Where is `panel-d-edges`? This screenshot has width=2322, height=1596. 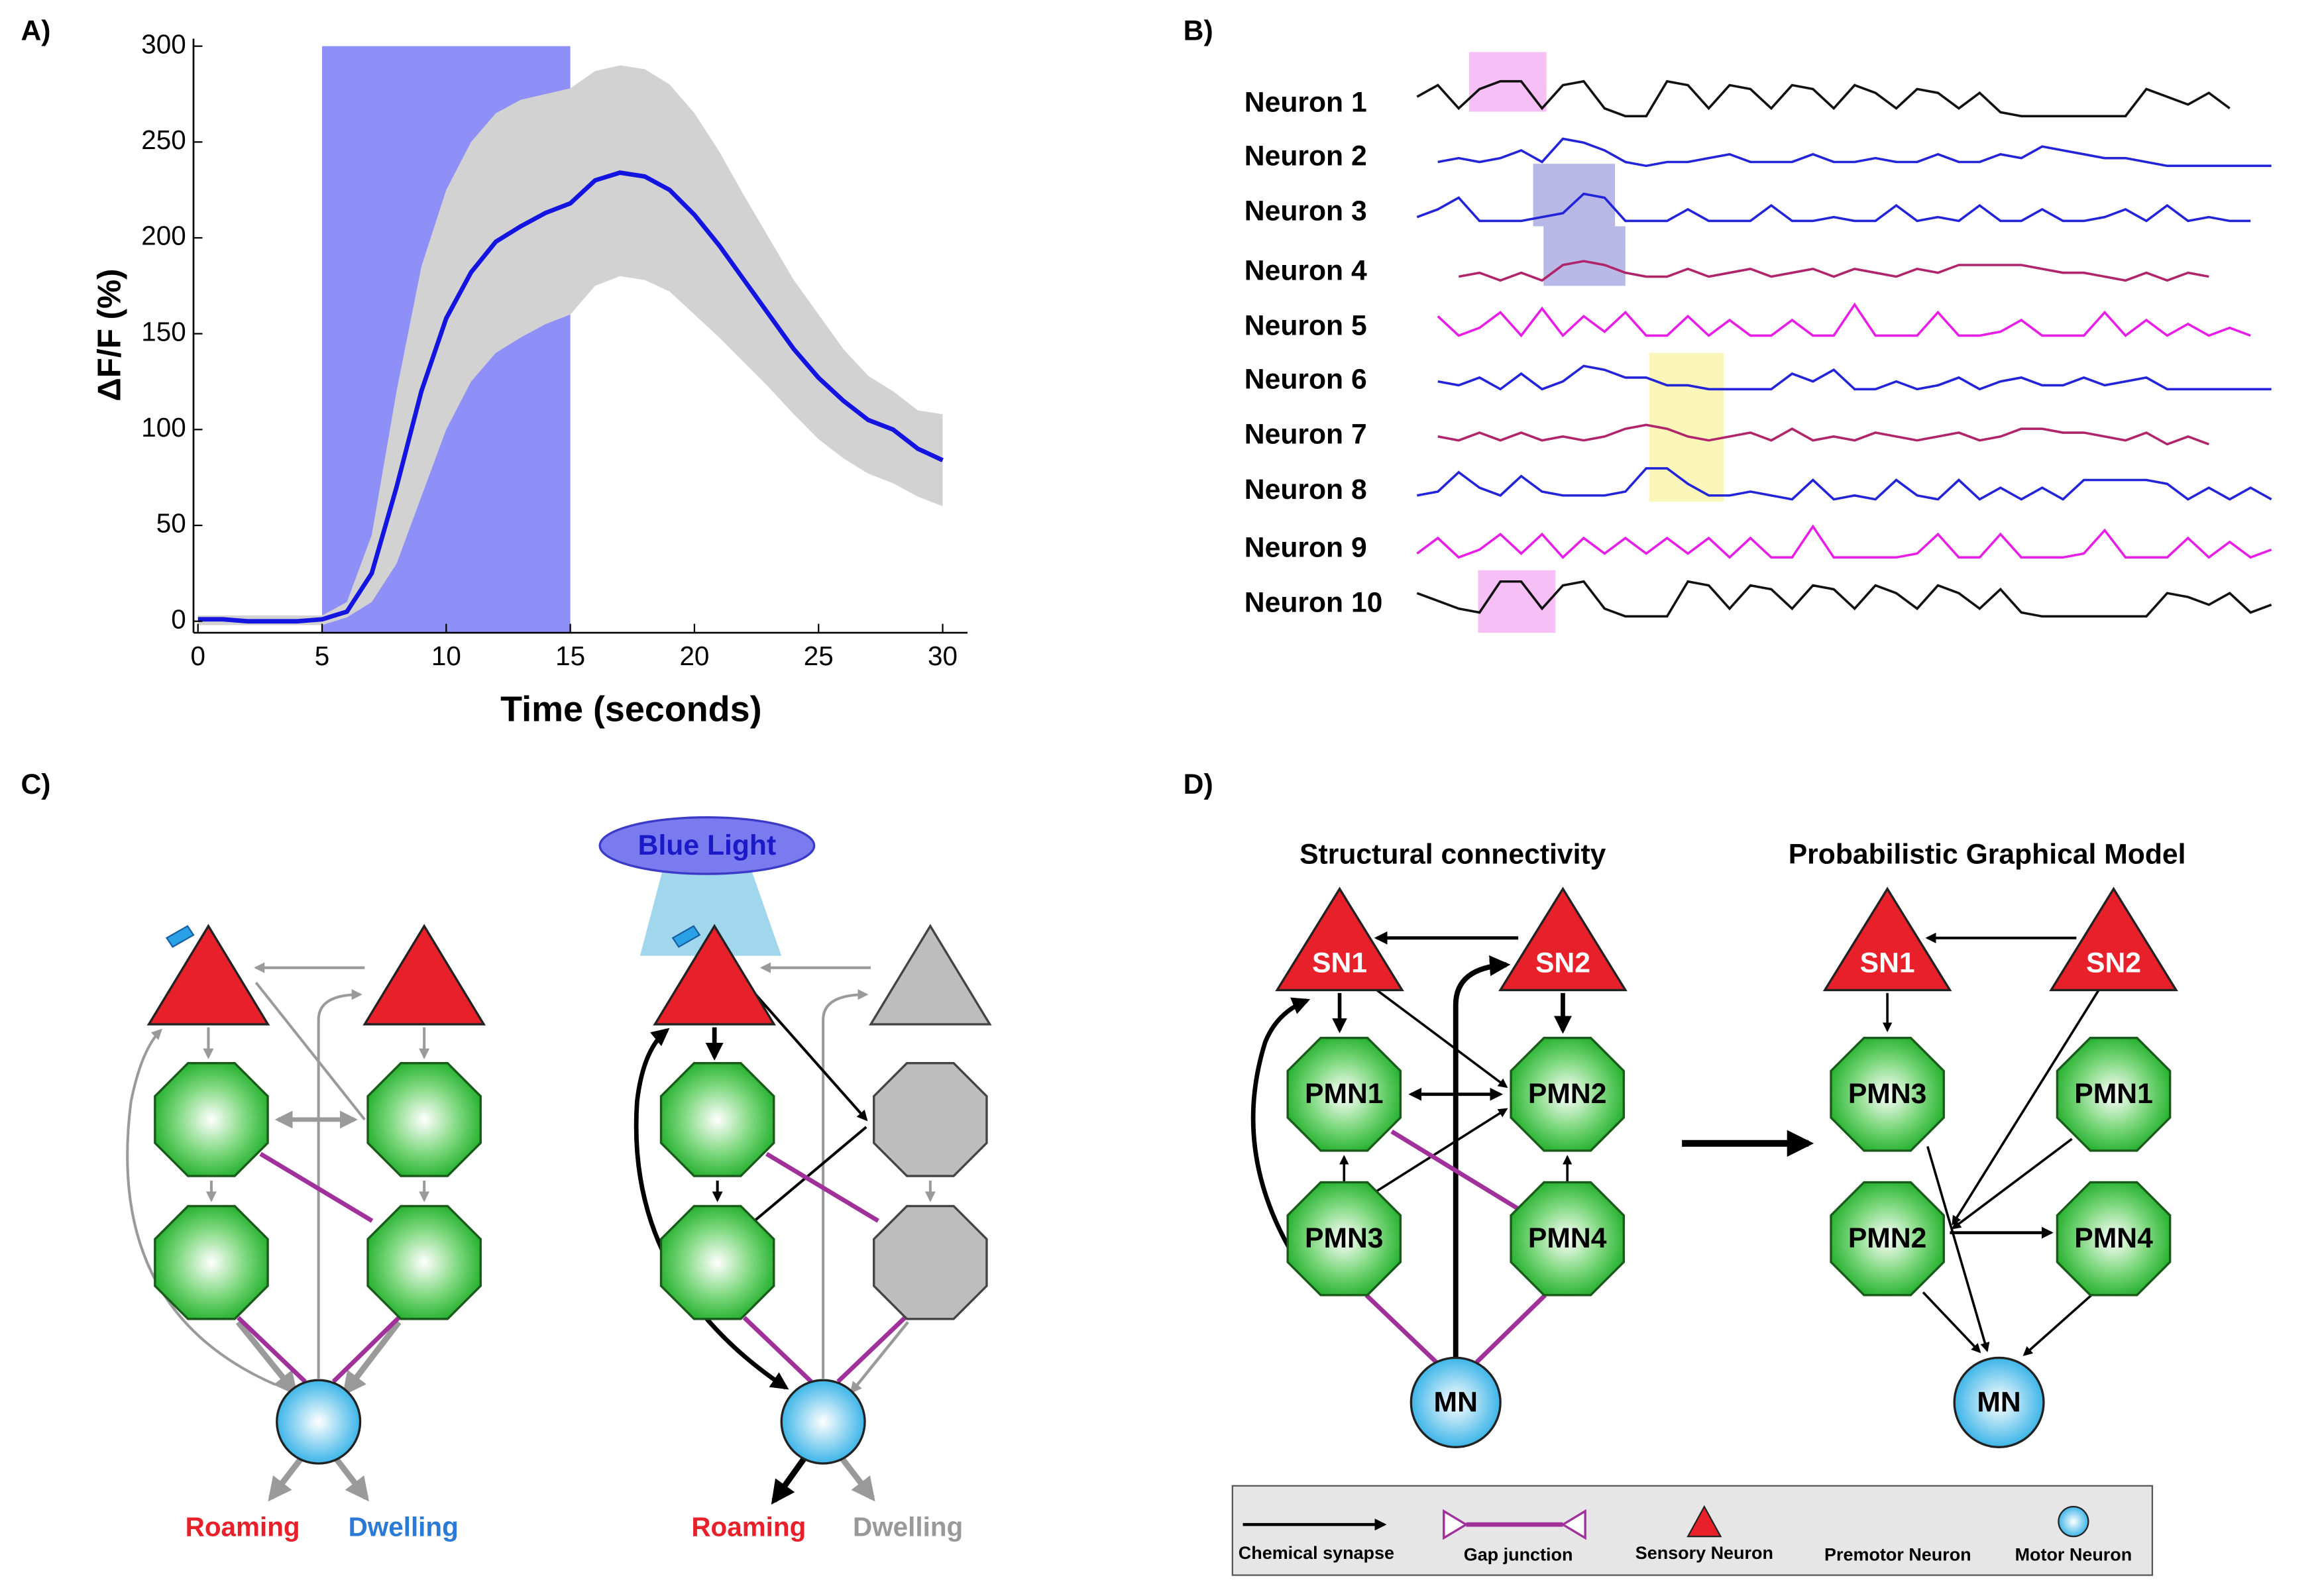
panel-d-edges is located at coordinates (1675, 1147).